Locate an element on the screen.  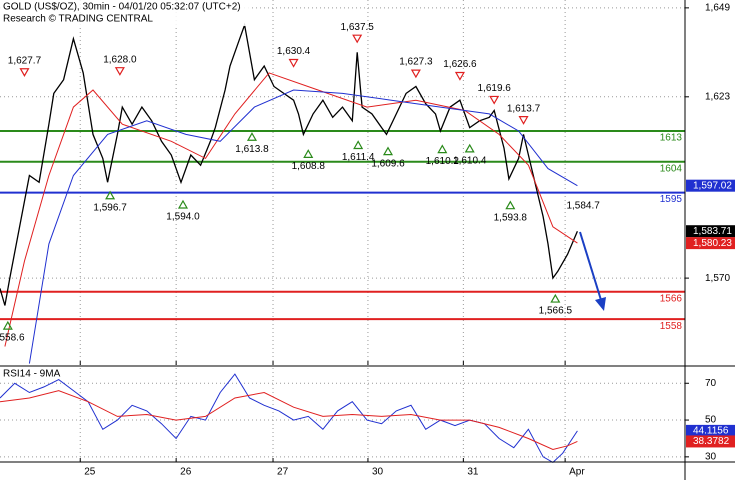
high-label: 1,627.7 is located at coordinates (25, 60).